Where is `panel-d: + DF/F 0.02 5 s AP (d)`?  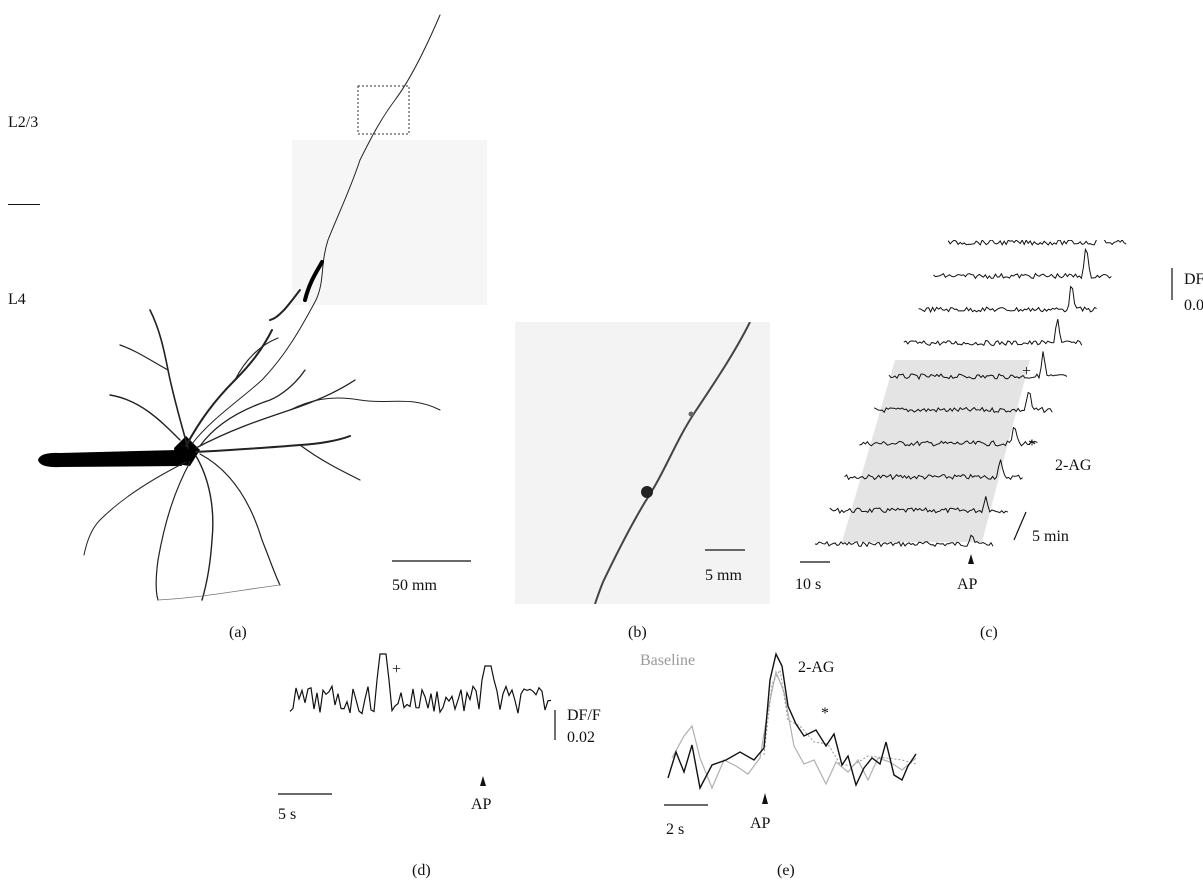
panel-d: + DF/F 0.02 5 s AP (d) is located at coordinates (435, 762).